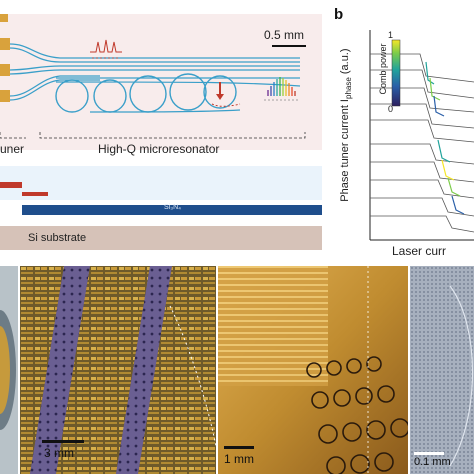 The width and height of the screenshot is (474, 474). I want to click on scale-bar-label: 0.5 mm, so click(284, 35).